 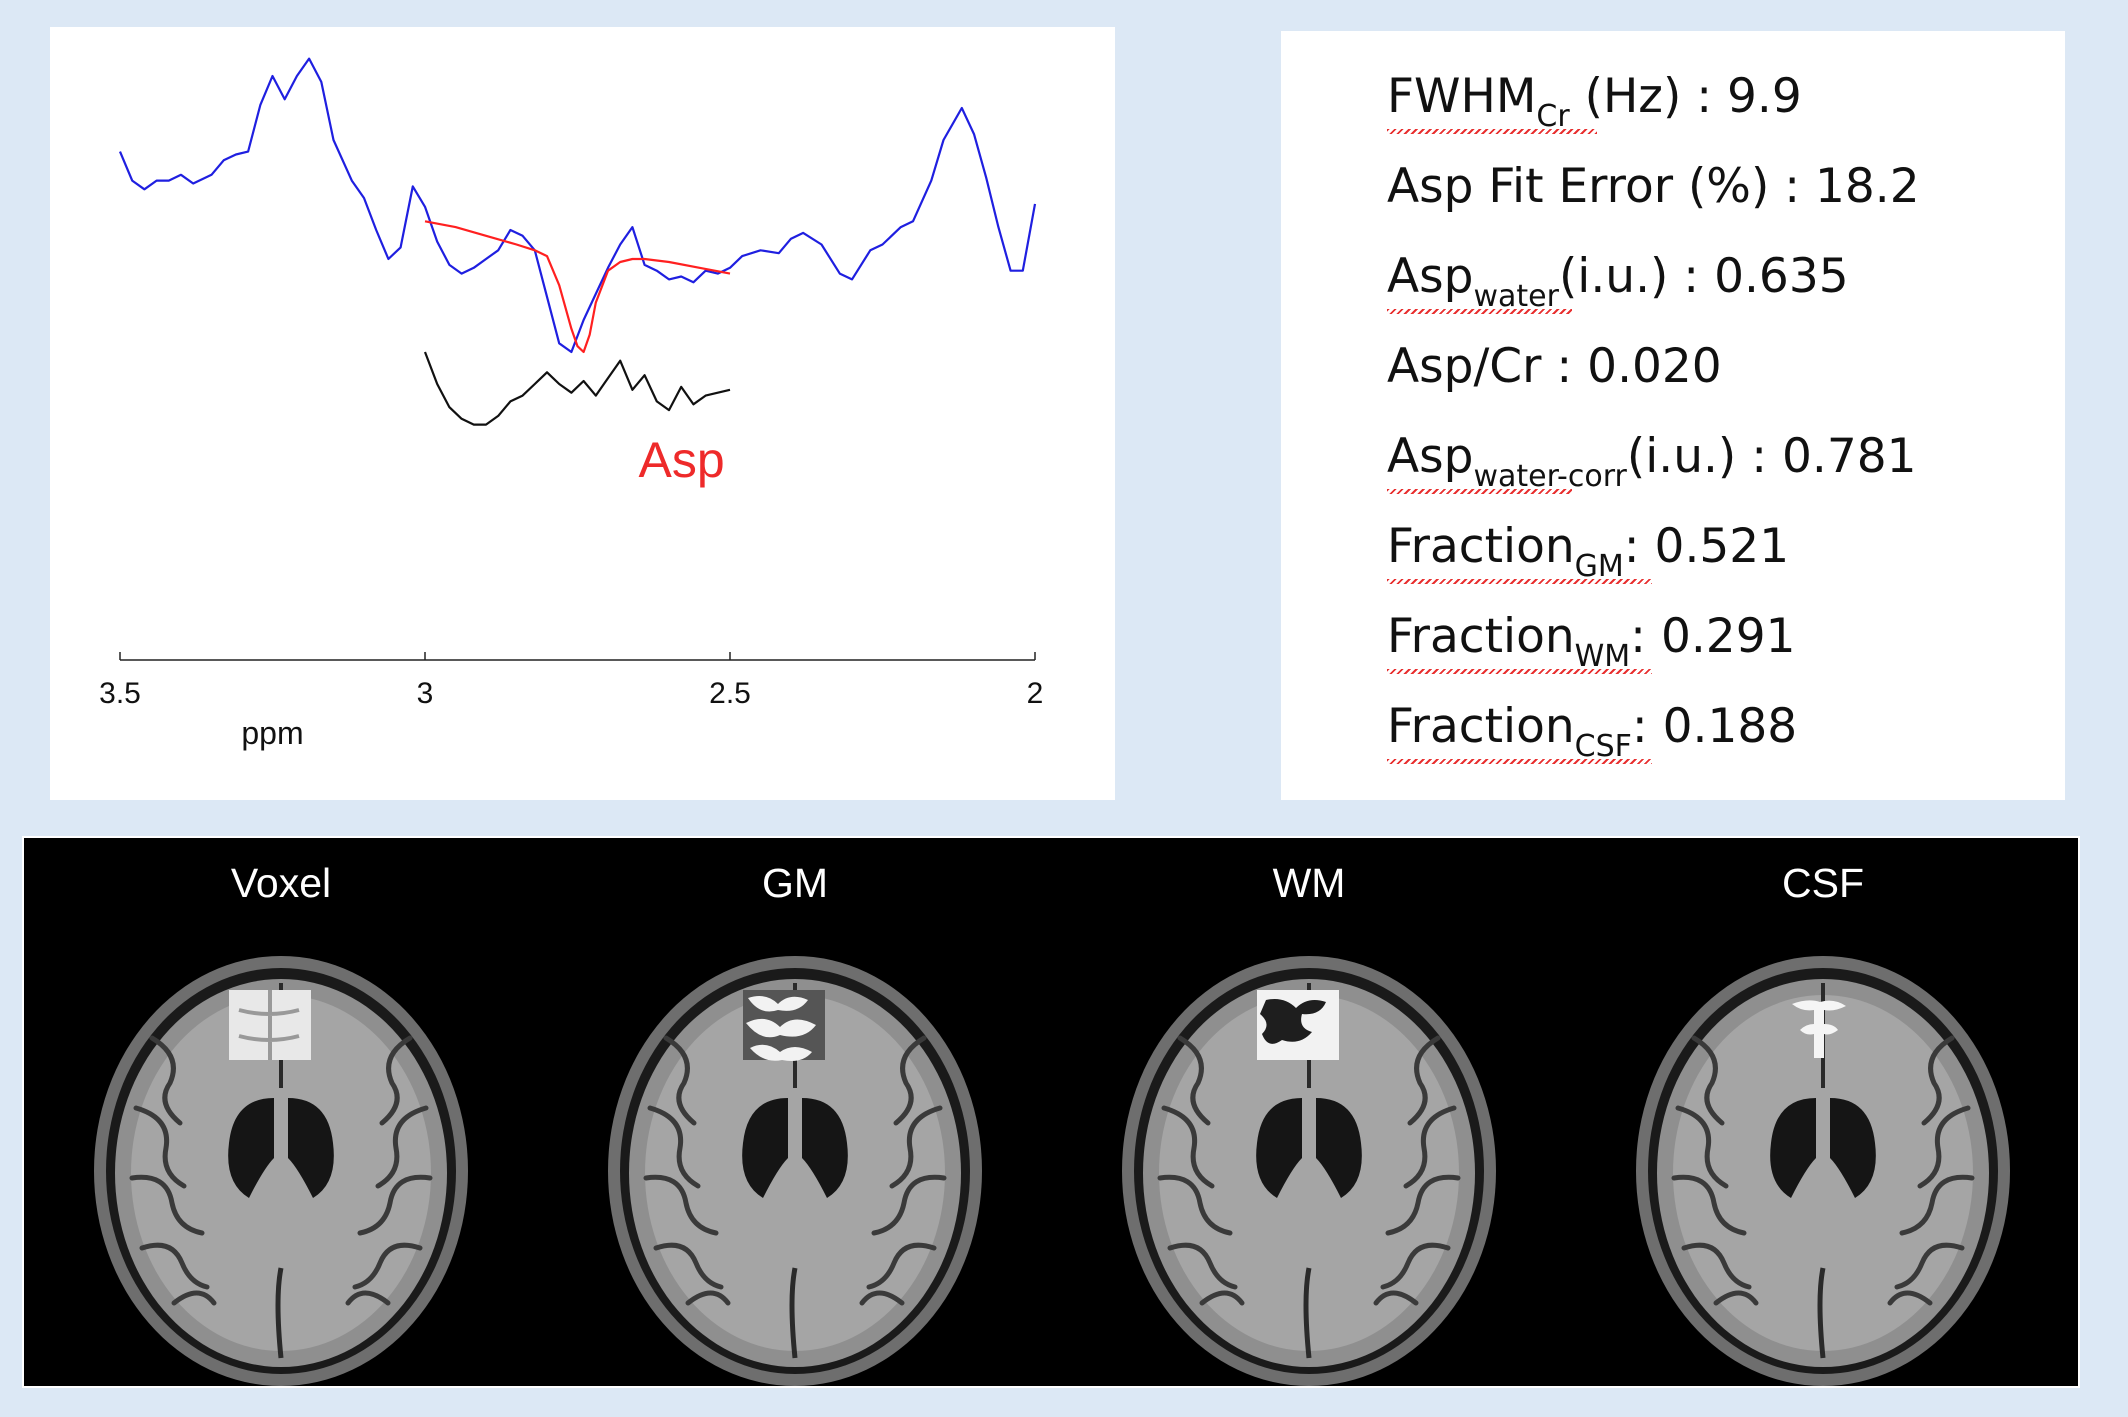 I want to click on metric-value: (i.u.) : 0.635, so click(x=1703, y=276).